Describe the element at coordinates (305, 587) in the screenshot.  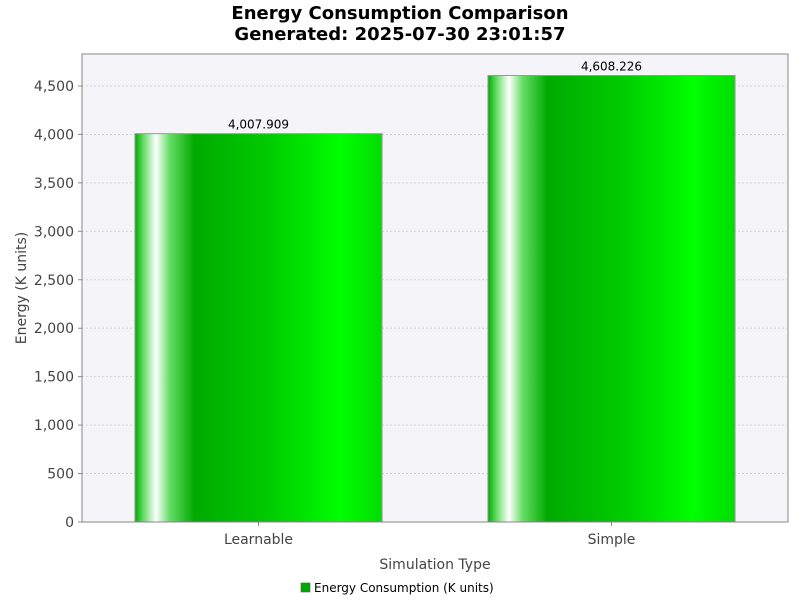
I see `legend-swatch` at that location.